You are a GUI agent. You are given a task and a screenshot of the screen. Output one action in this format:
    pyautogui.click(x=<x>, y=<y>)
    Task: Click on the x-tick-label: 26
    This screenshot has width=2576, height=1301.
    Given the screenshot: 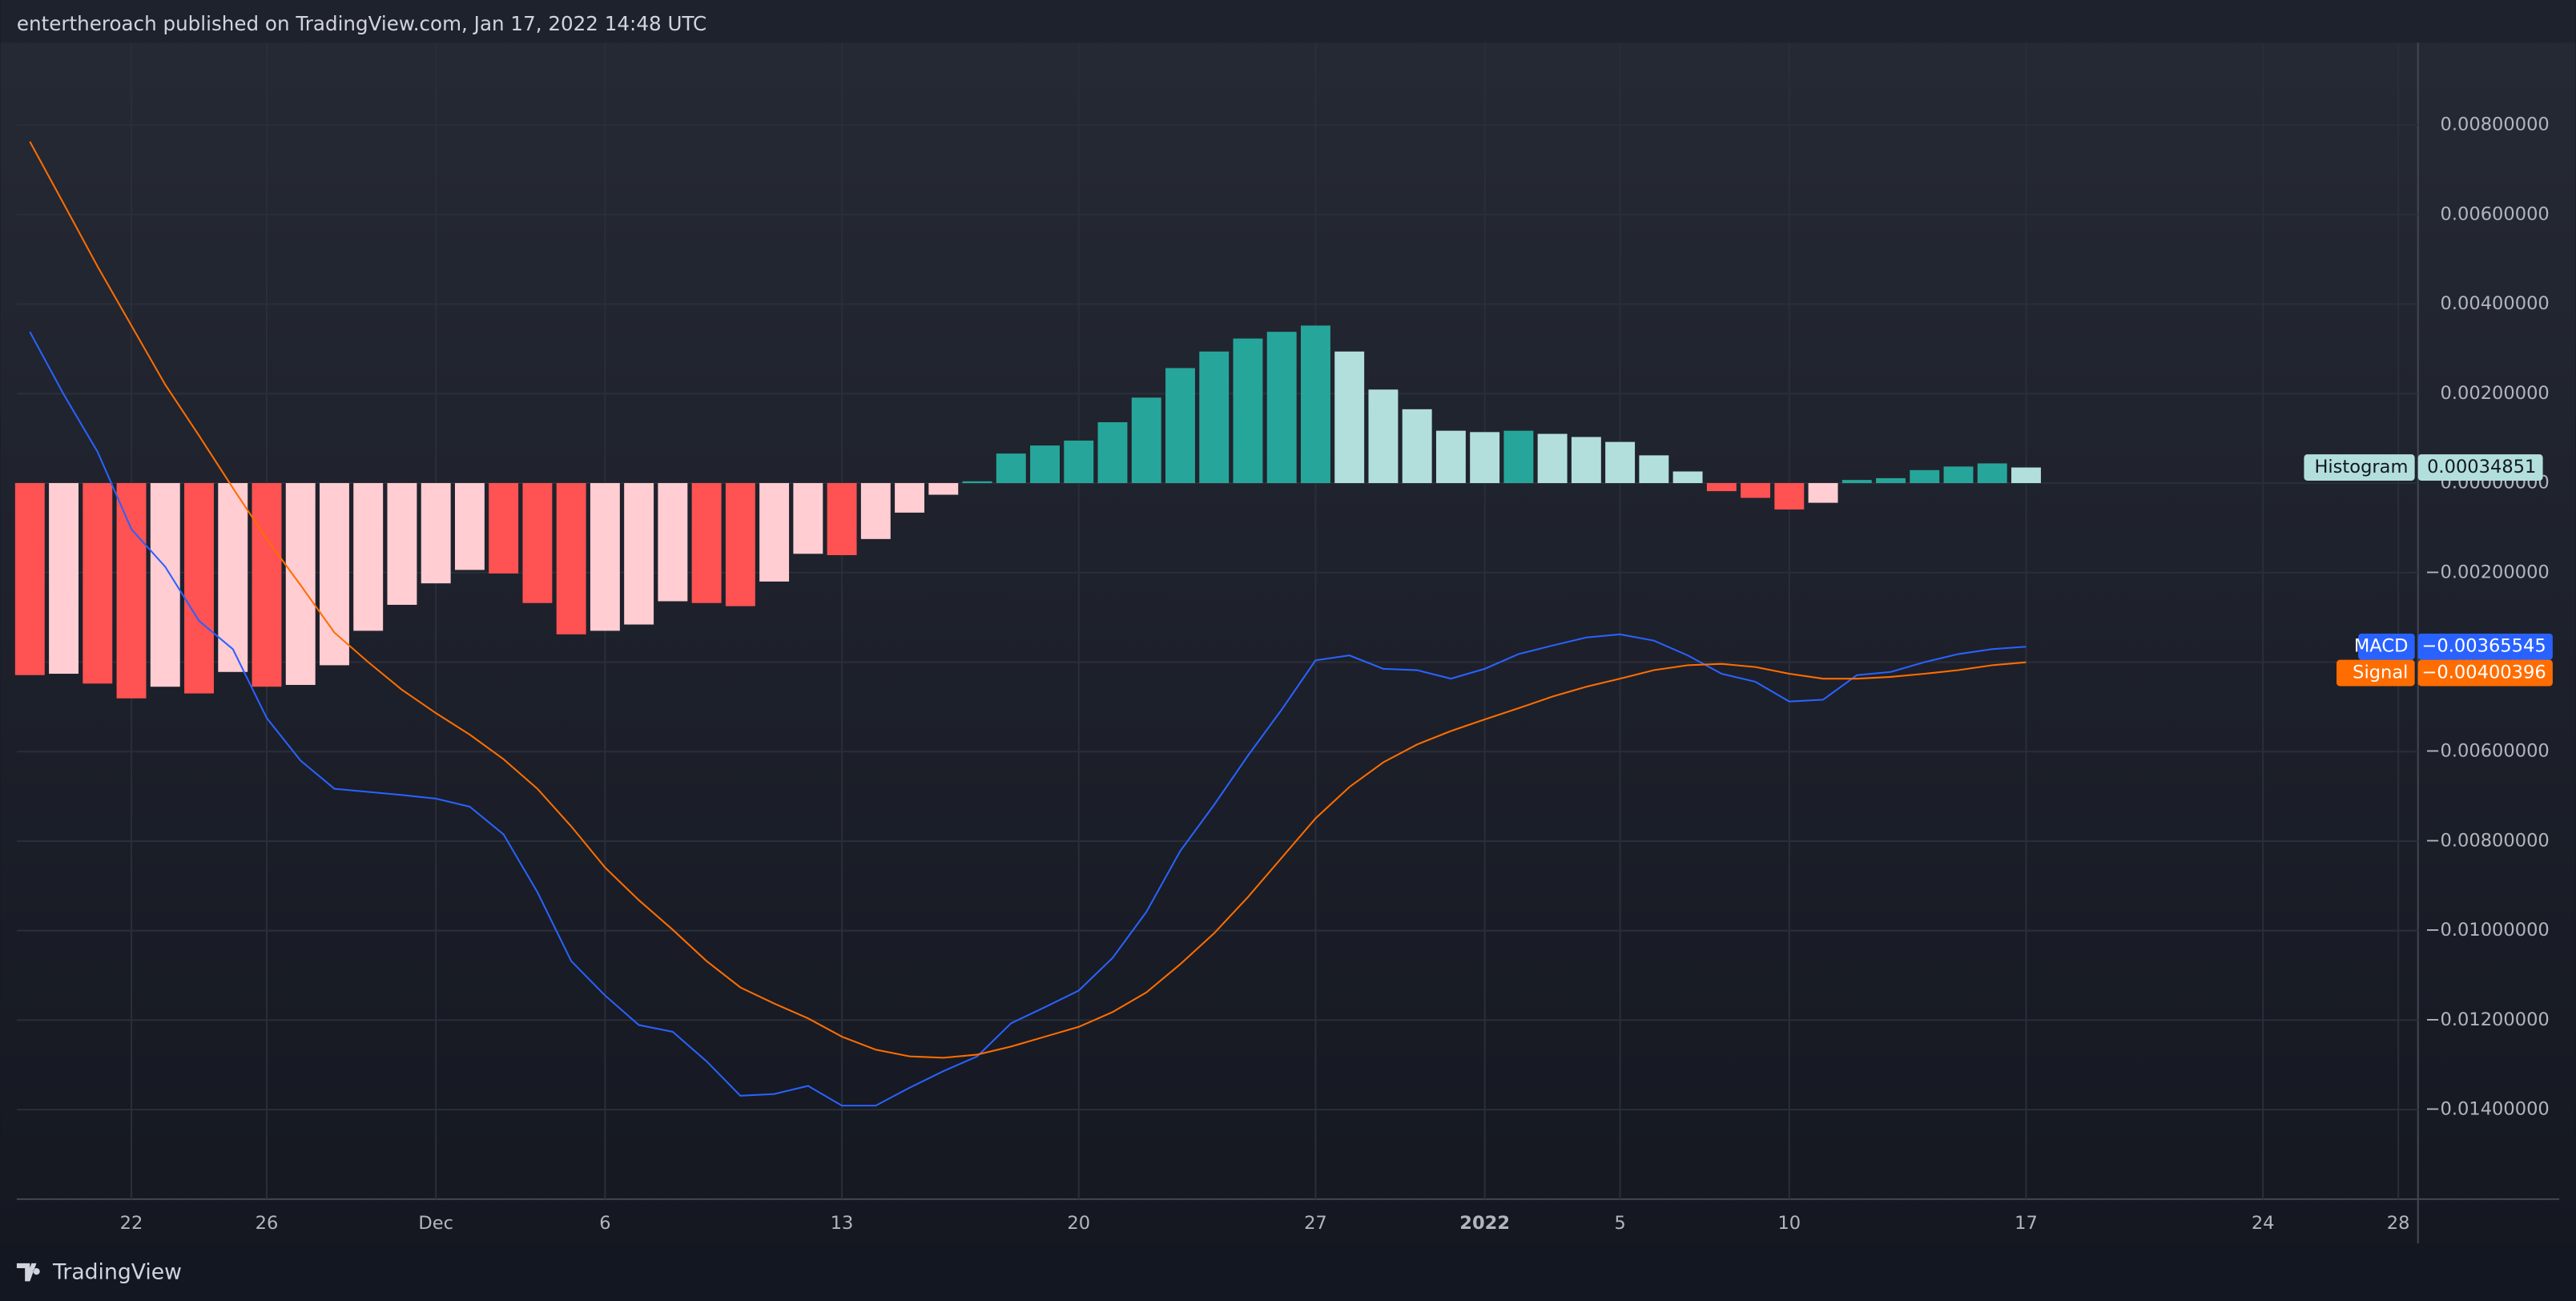 What is the action you would take?
    pyautogui.click(x=267, y=1223)
    